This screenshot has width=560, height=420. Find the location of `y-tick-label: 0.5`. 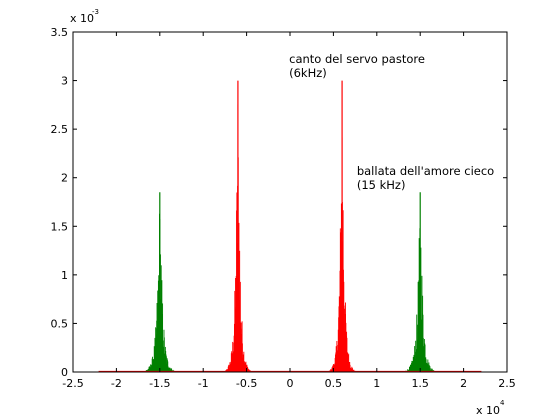

y-tick-label: 0.5 is located at coordinates (60, 323).